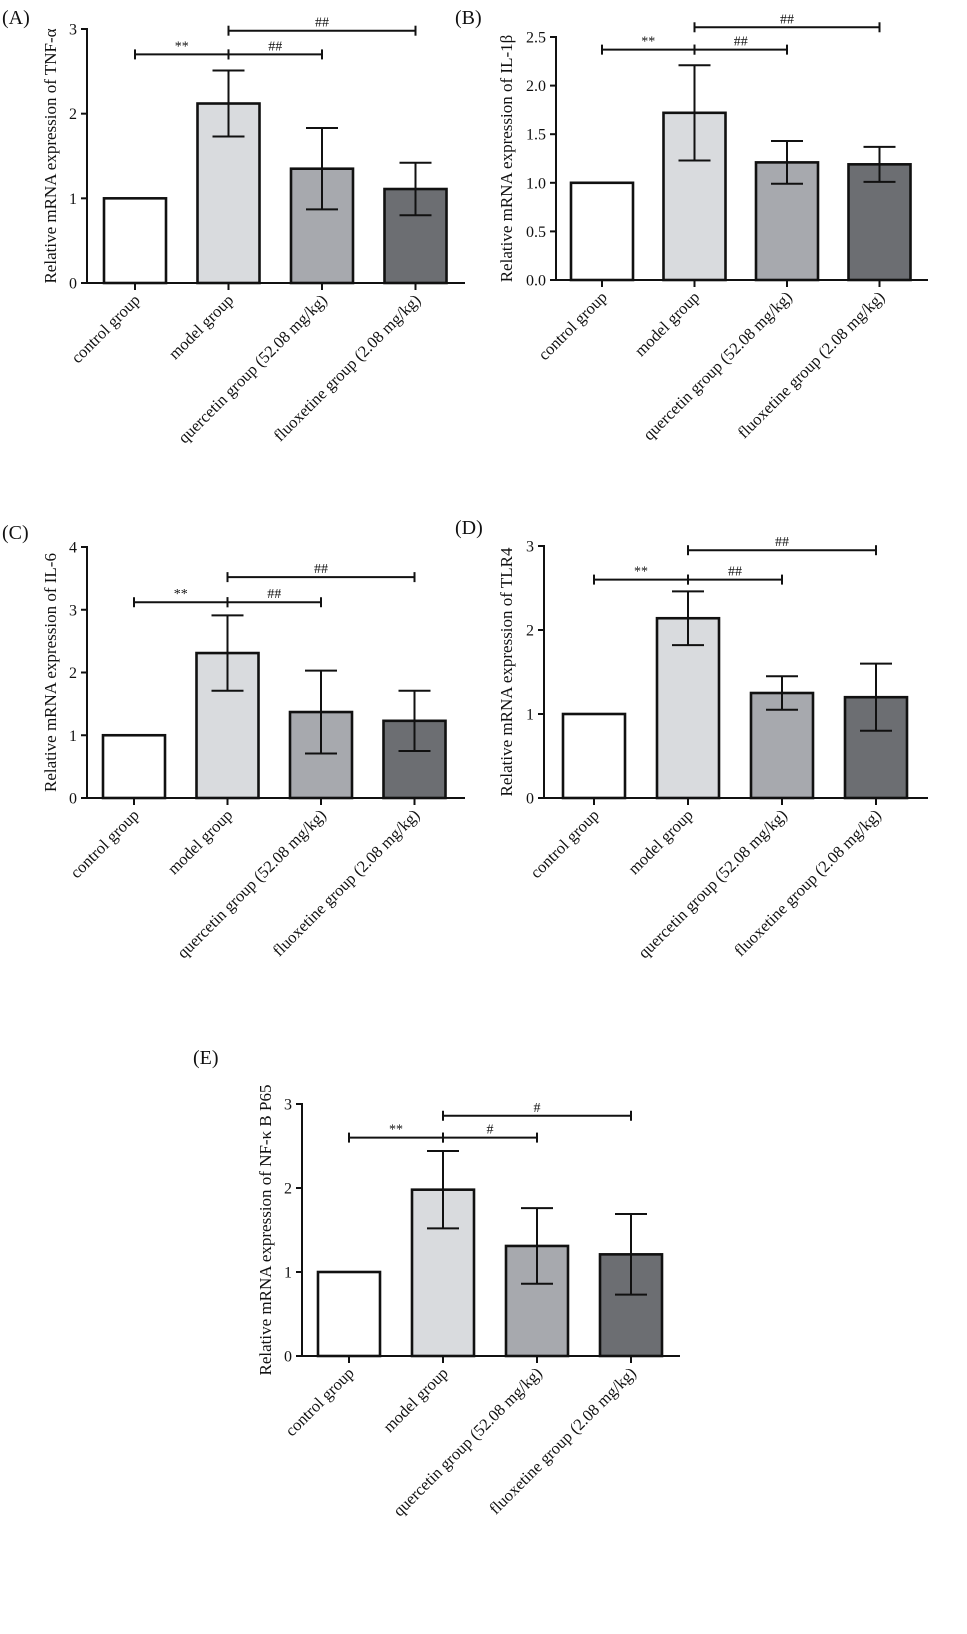  What do you see at coordinates (469, 528) in the screenshot?
I see `panel-label: (D)` at bounding box center [469, 528].